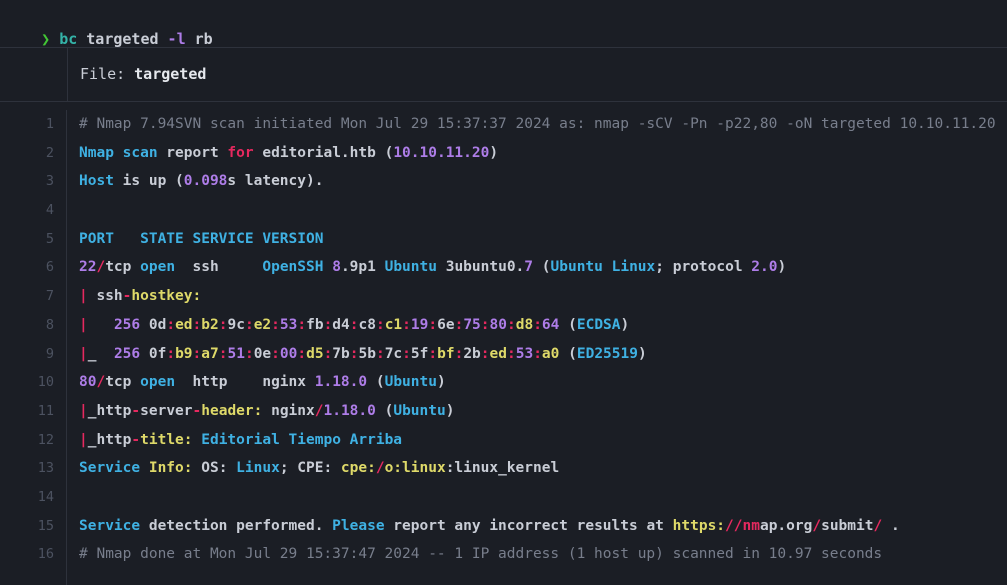  Describe the element at coordinates (210, 353) in the screenshot. I see `code-token: a7` at that location.